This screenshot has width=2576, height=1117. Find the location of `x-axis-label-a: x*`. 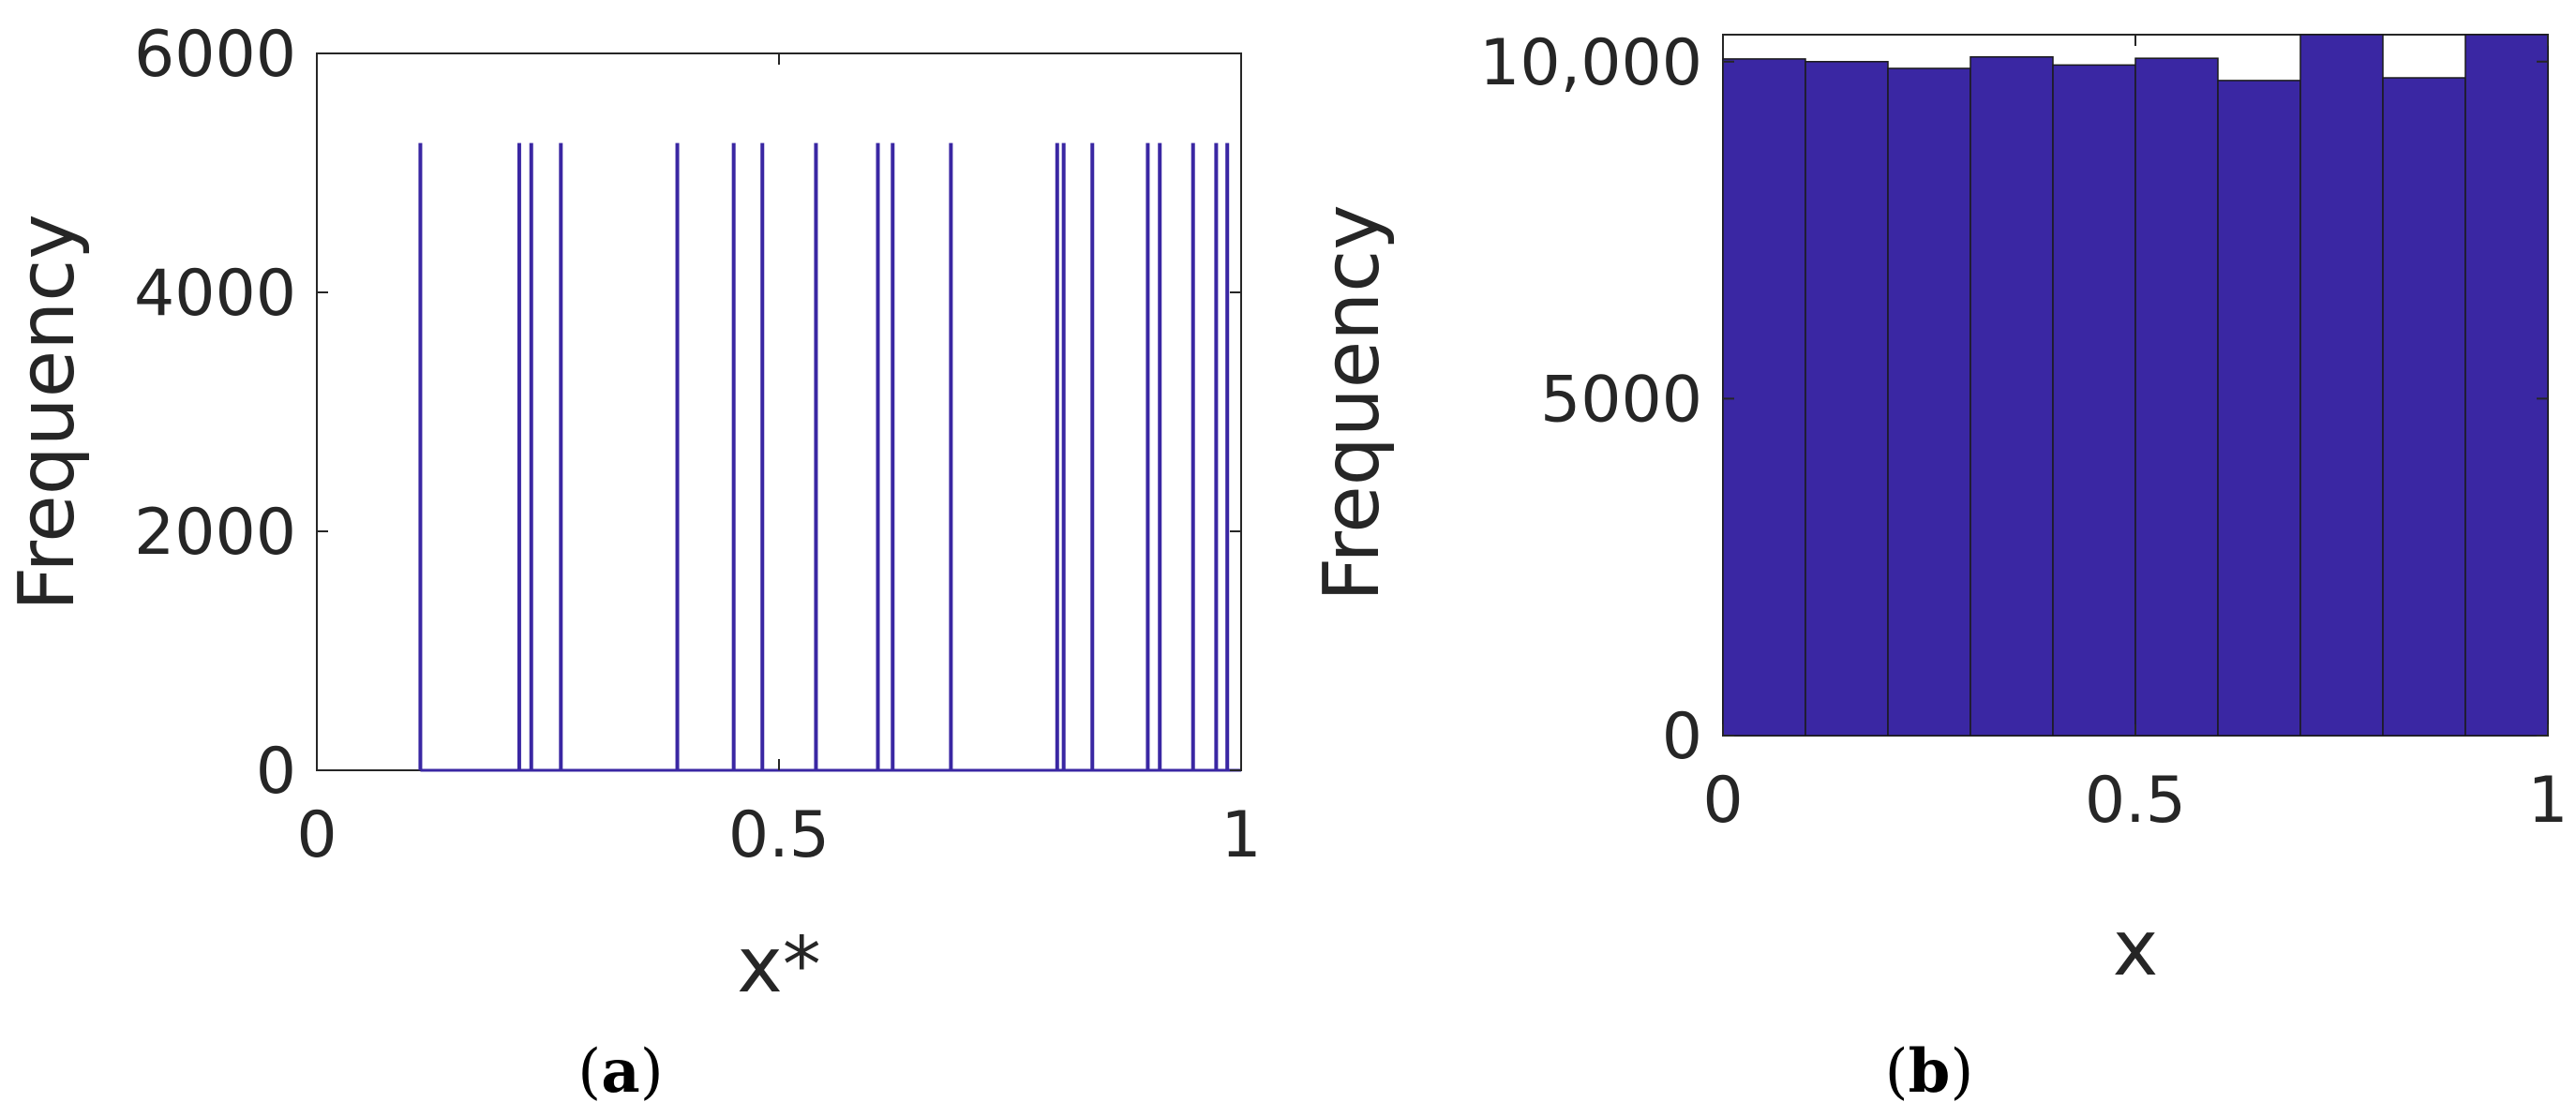

x-axis-label-a: x* is located at coordinates (779, 966).